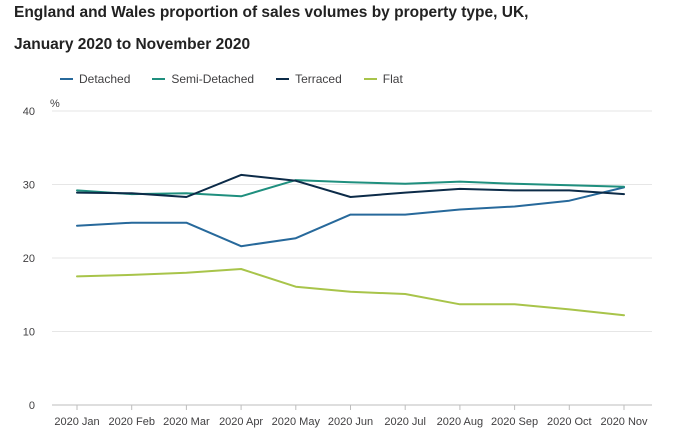 The image size is (679, 441). What do you see at coordinates (132, 44) in the screenshot?
I see `chart-title-line-2: January 2020 to November 2020` at bounding box center [132, 44].